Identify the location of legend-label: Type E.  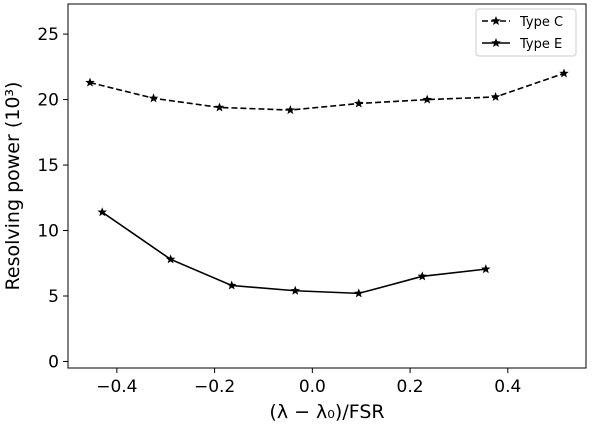
(540, 44).